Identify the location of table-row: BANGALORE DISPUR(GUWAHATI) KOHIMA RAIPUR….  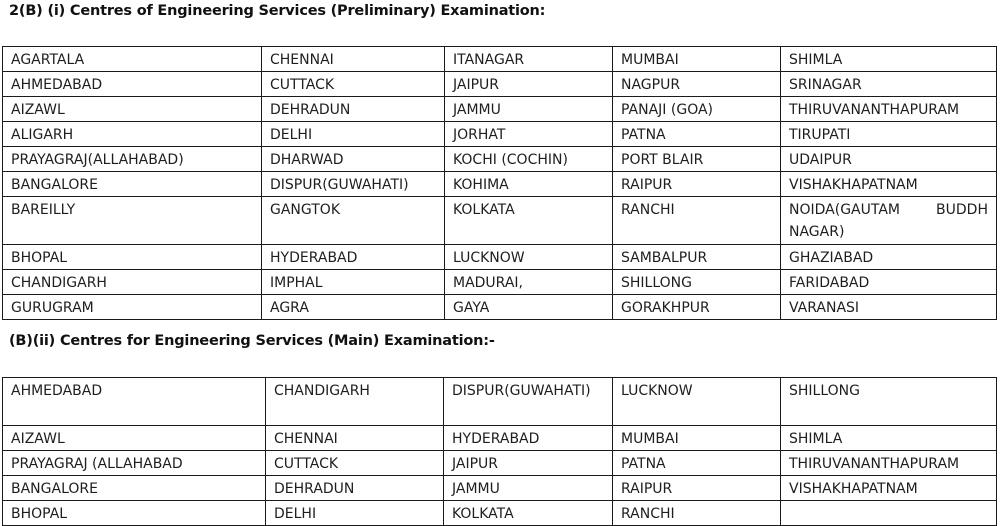
(499, 184).